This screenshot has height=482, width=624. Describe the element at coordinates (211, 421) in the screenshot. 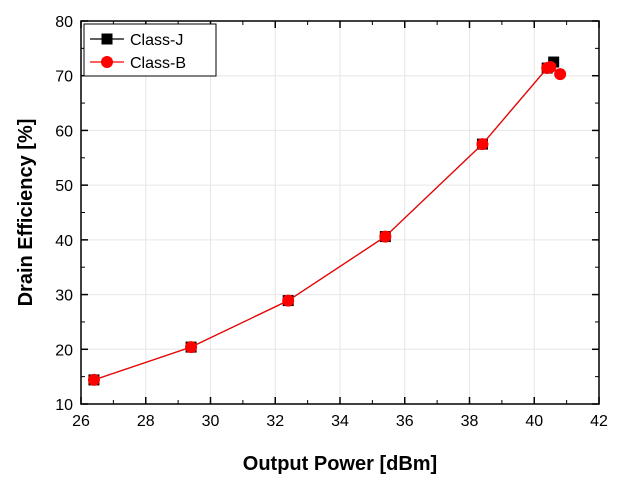

I see `x-tick-label: 30` at that location.